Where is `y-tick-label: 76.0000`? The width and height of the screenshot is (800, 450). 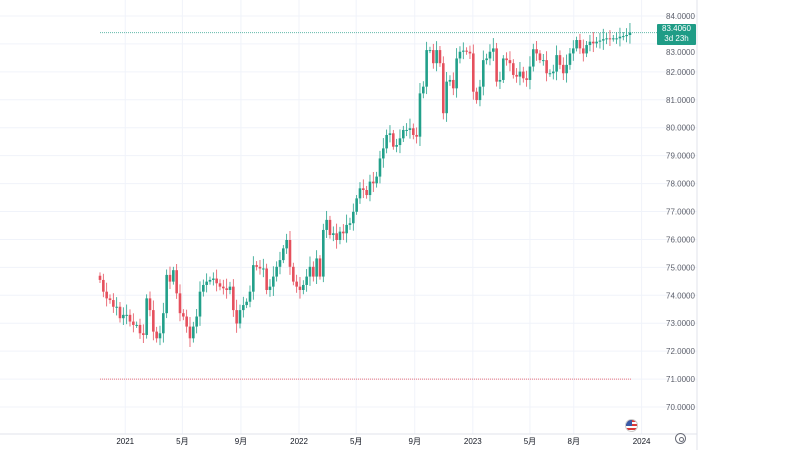 y-tick-label: 76.0000 is located at coordinates (680, 239).